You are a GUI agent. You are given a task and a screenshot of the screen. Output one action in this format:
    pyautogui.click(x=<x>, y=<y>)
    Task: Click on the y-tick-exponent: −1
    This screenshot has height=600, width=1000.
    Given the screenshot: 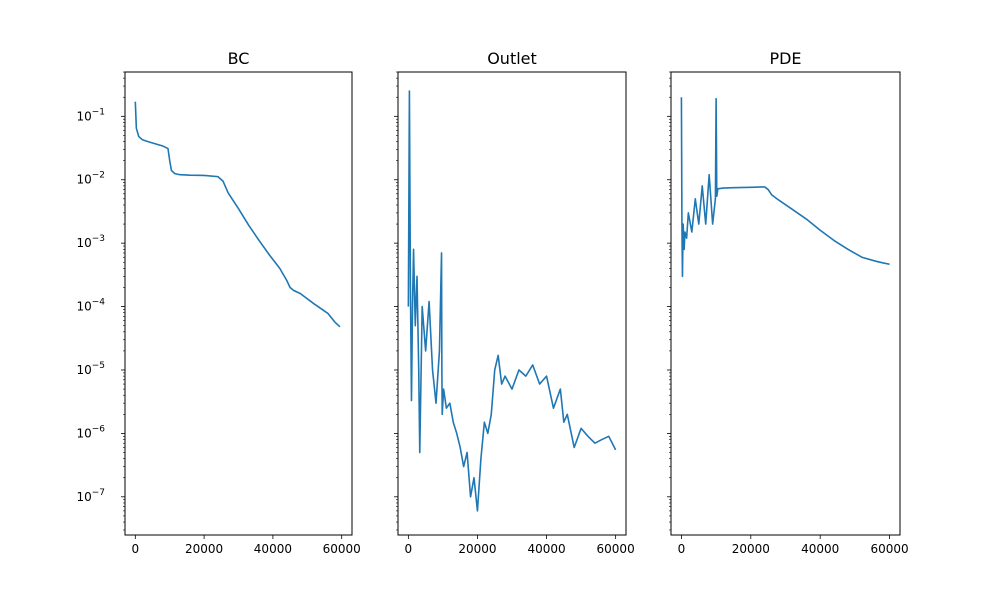 What is the action you would take?
    pyautogui.click(x=98, y=112)
    